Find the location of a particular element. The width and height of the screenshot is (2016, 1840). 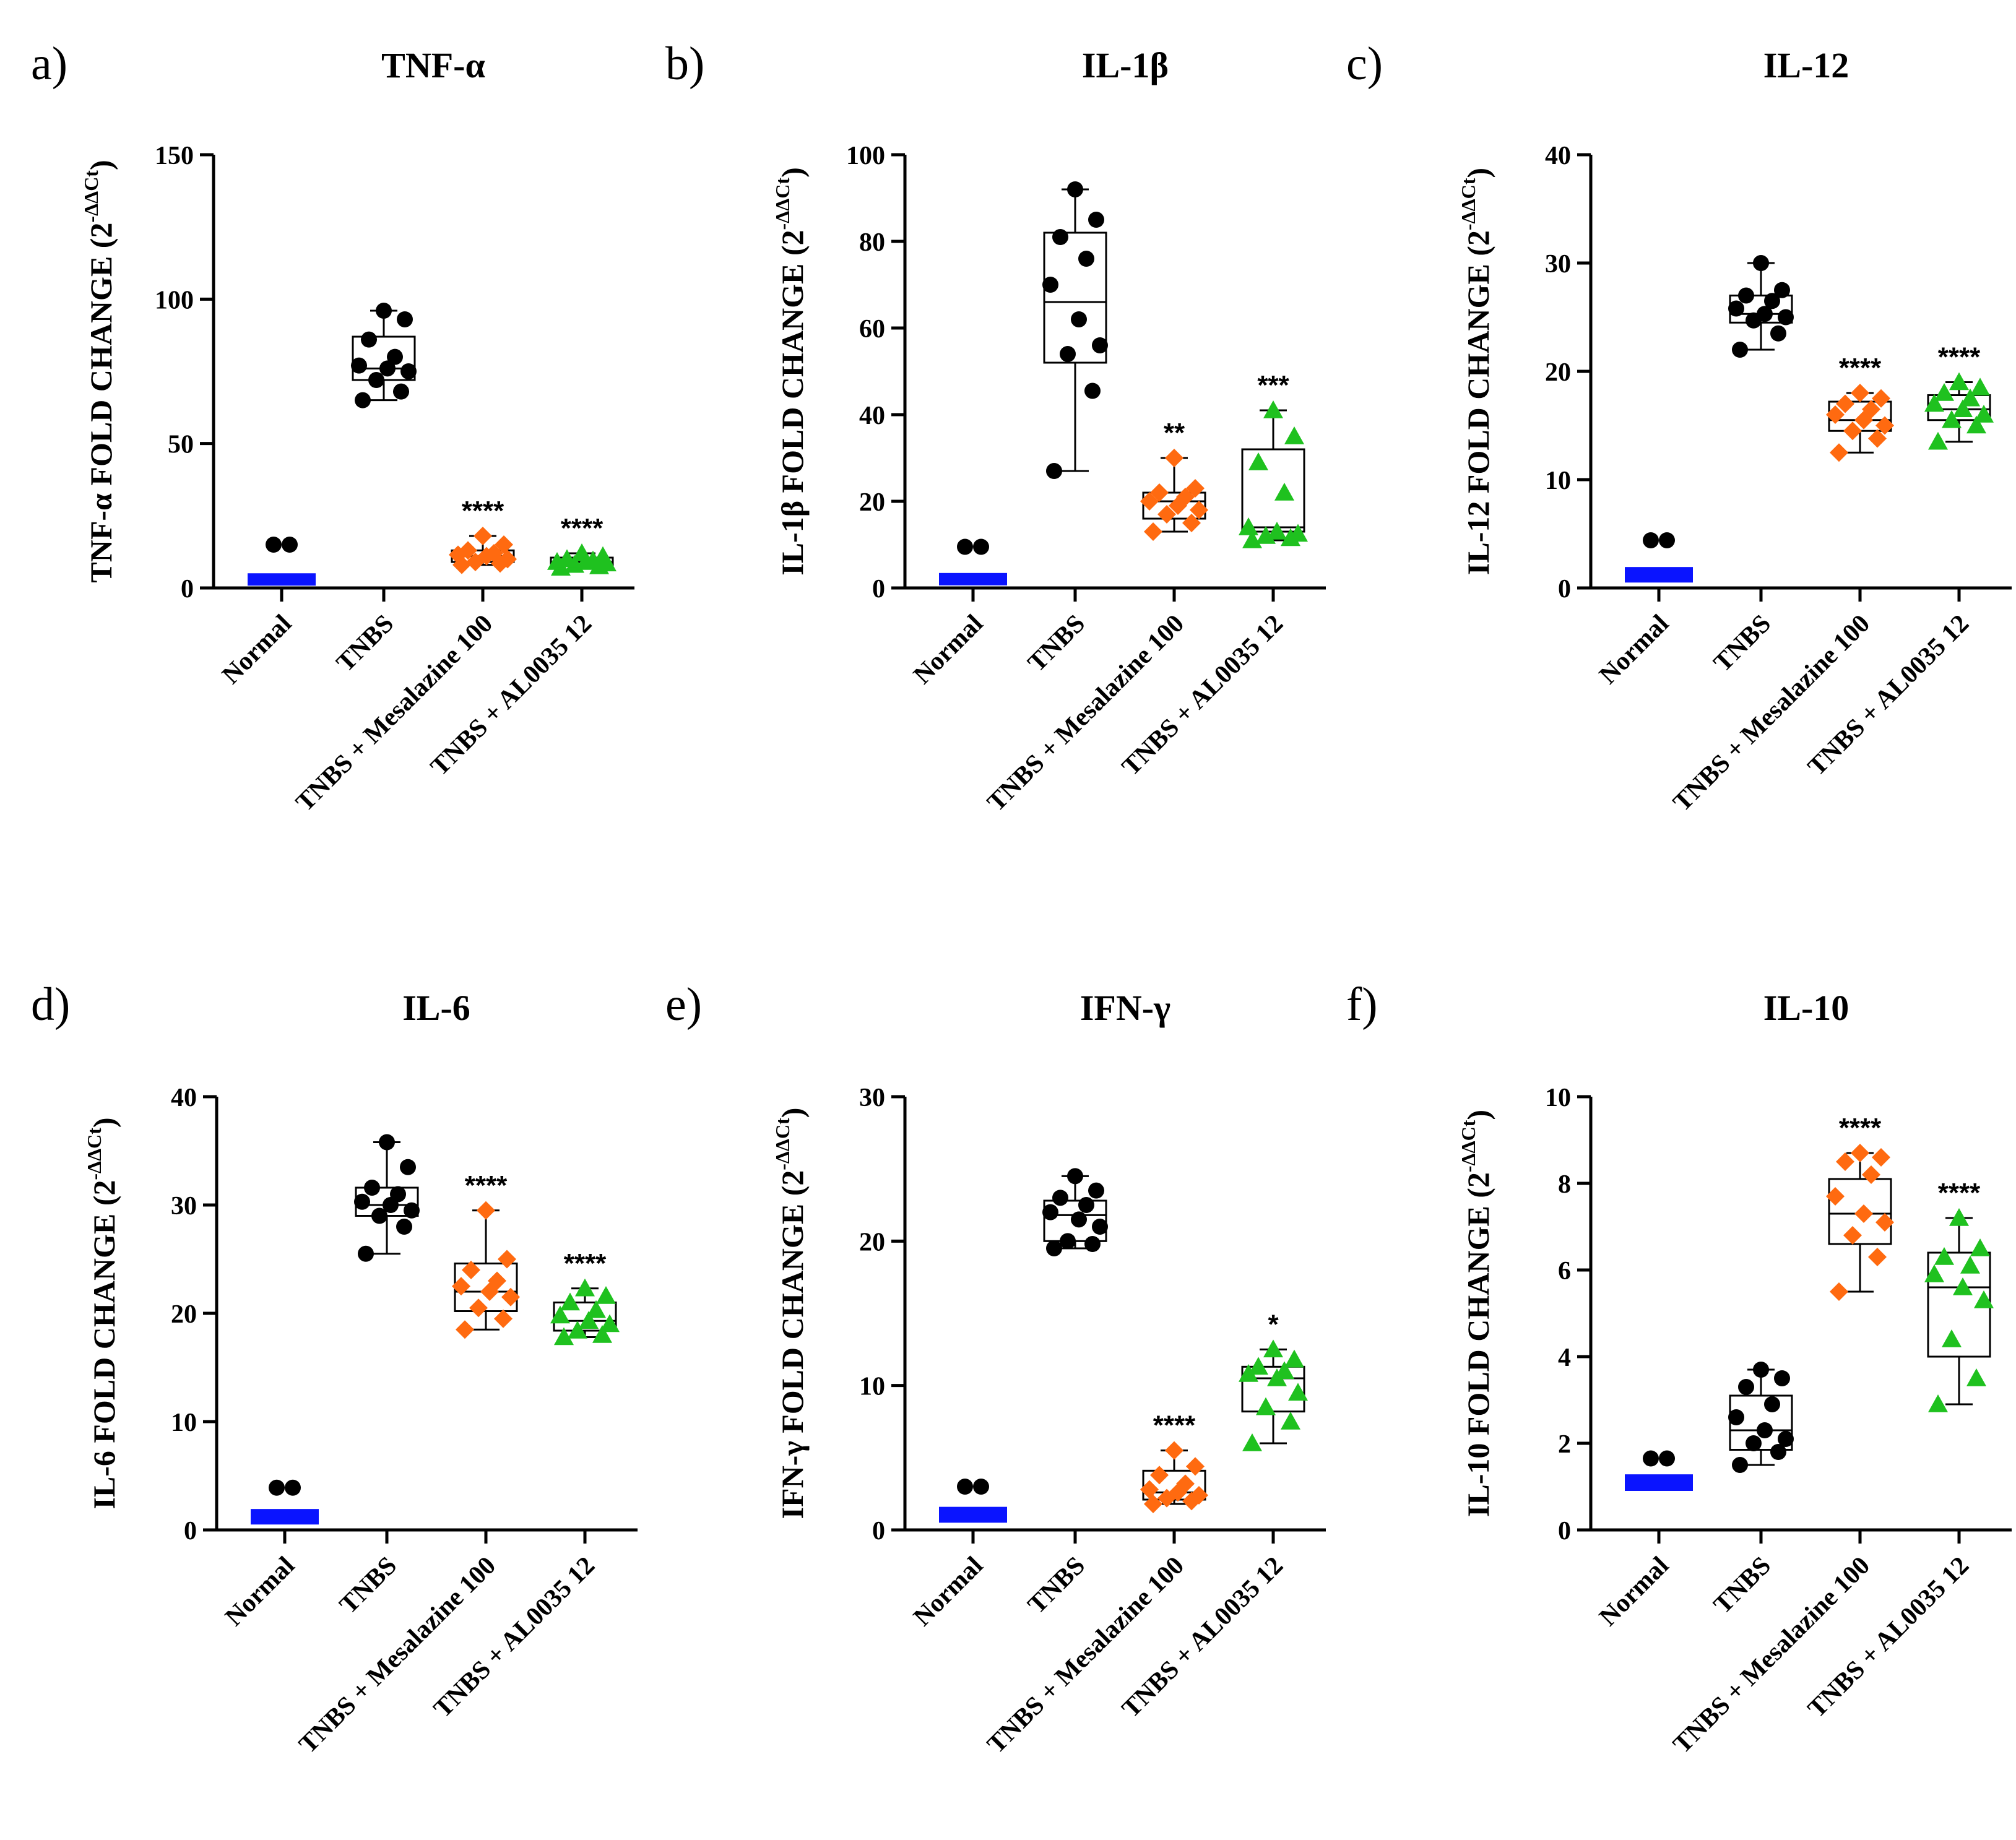

y-tick-label: 10 is located at coordinates (872, 1387).